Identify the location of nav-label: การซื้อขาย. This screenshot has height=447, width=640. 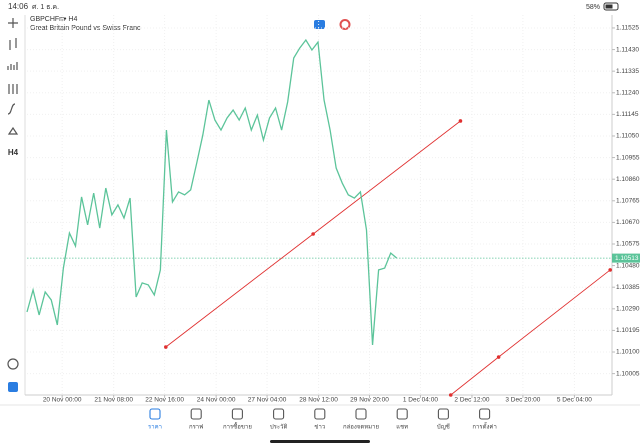
(237, 426).